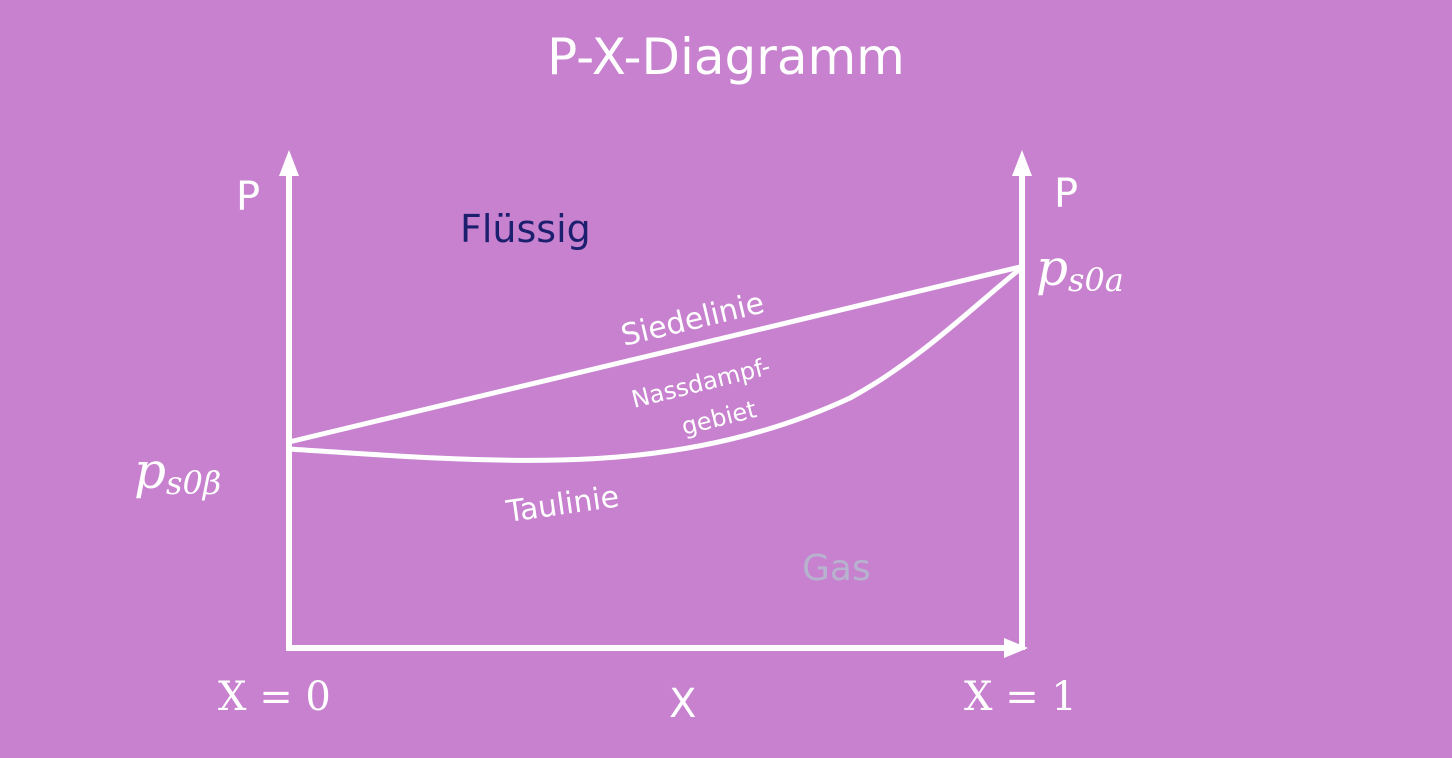 This screenshot has height=758, width=1452. Describe the element at coordinates (1020, 697) in the screenshot. I see `x-right-tick-label: X = 1` at that location.